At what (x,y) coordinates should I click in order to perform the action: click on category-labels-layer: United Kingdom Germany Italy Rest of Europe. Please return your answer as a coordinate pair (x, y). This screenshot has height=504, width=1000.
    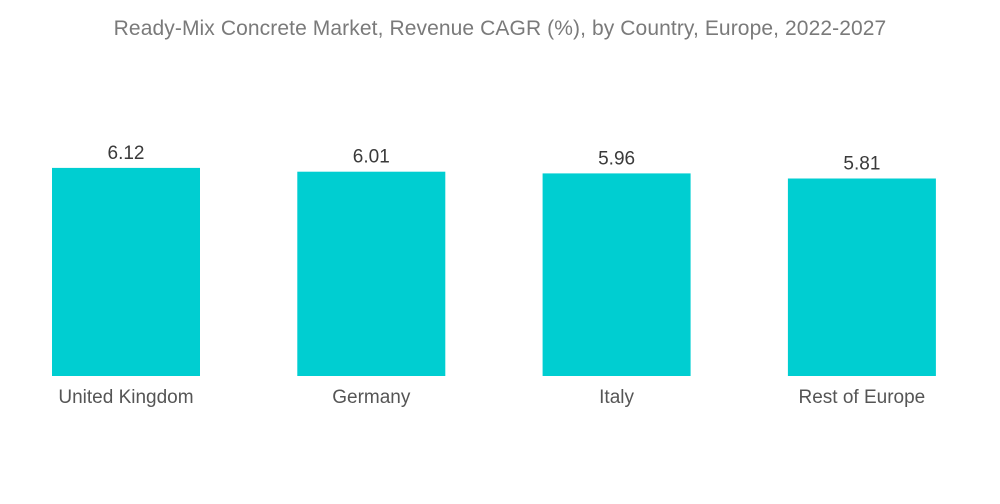
    Looking at the image, I should click on (491, 397).